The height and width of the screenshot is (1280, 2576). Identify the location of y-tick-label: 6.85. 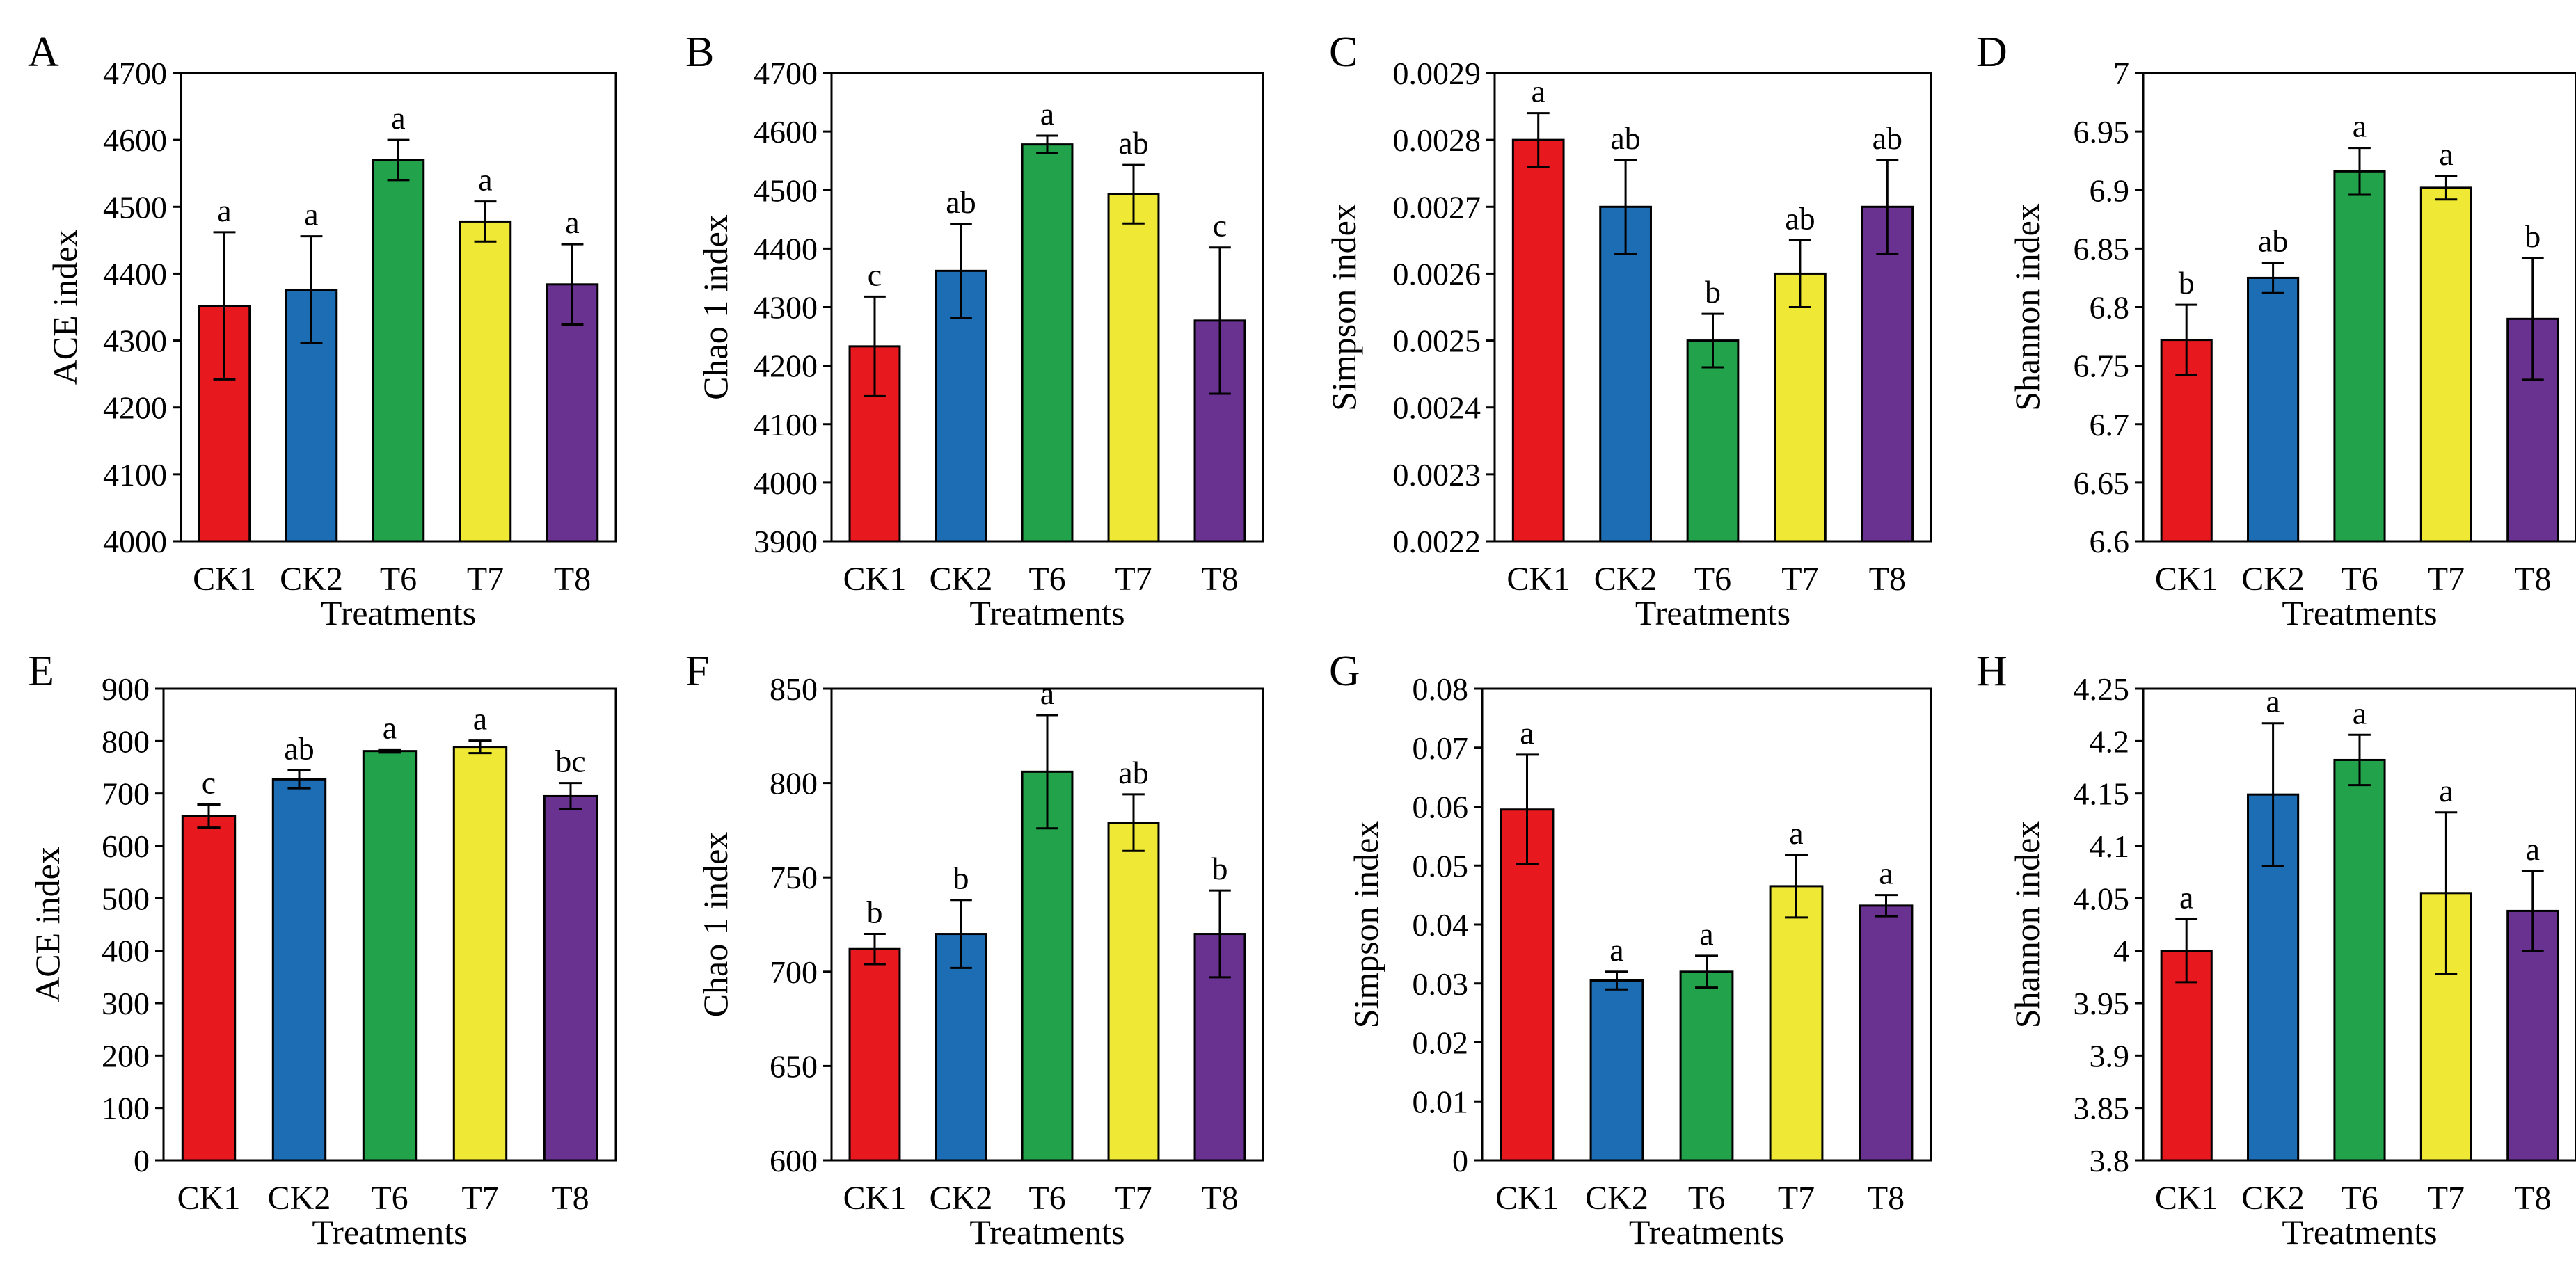
(2102, 248).